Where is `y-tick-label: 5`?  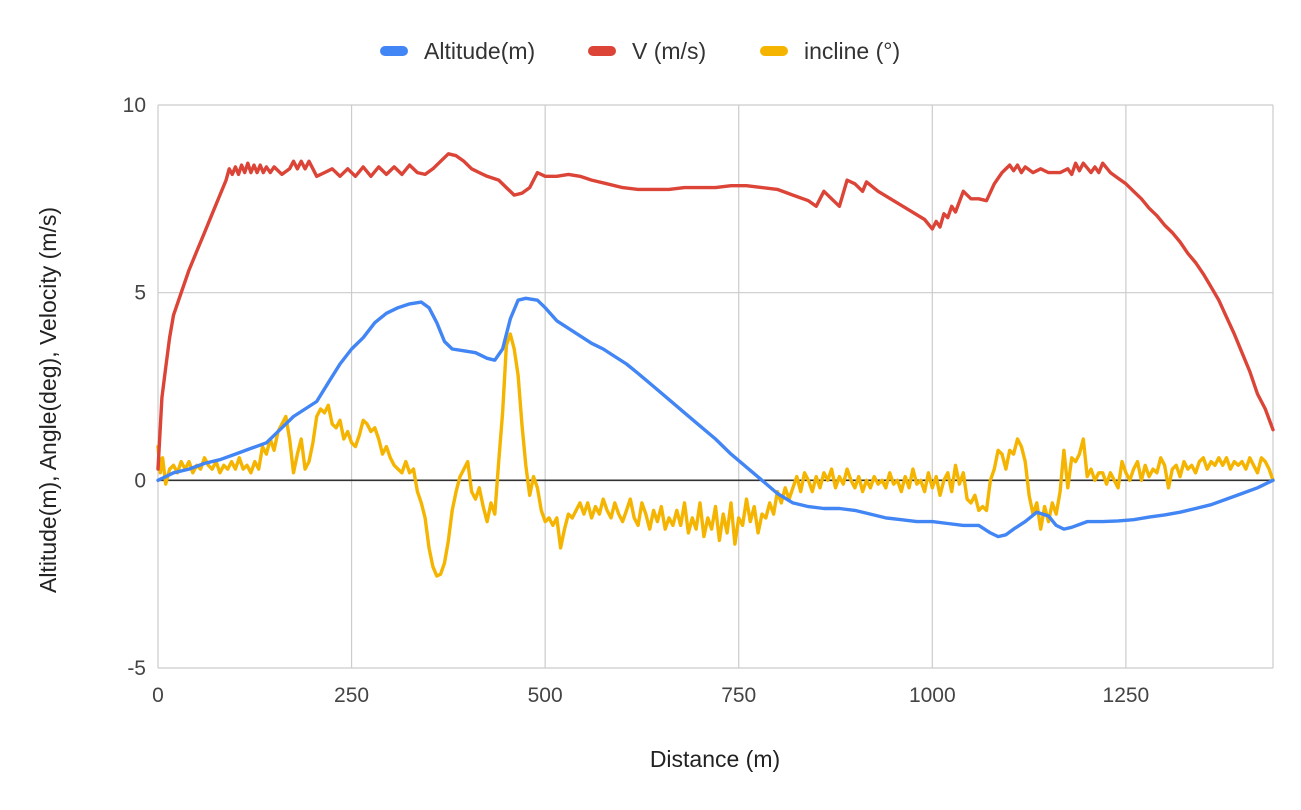 y-tick-label: 5 is located at coordinates (140, 293).